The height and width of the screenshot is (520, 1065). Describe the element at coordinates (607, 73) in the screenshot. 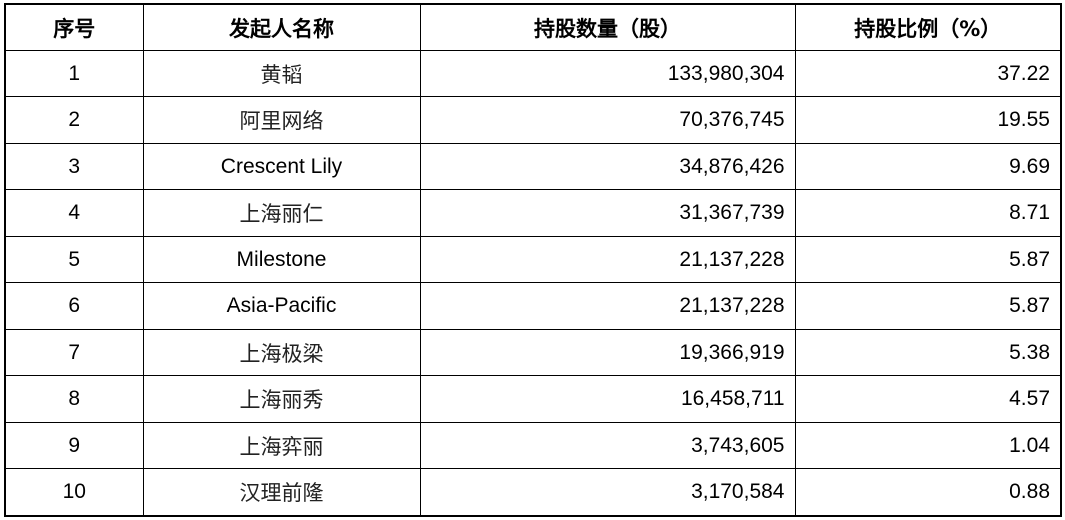

I see `row-shares: 133,980,304` at that location.